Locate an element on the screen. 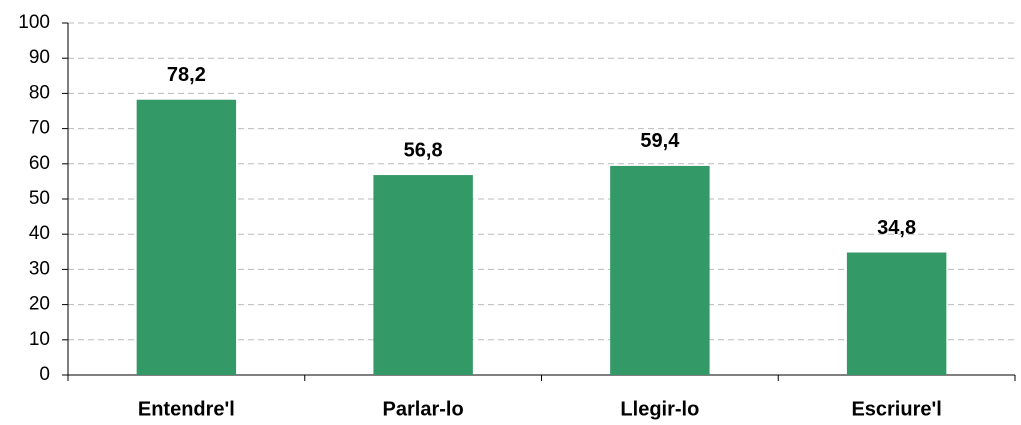 This screenshot has height=425, width=1021. value-label: 59,4 is located at coordinates (660, 141).